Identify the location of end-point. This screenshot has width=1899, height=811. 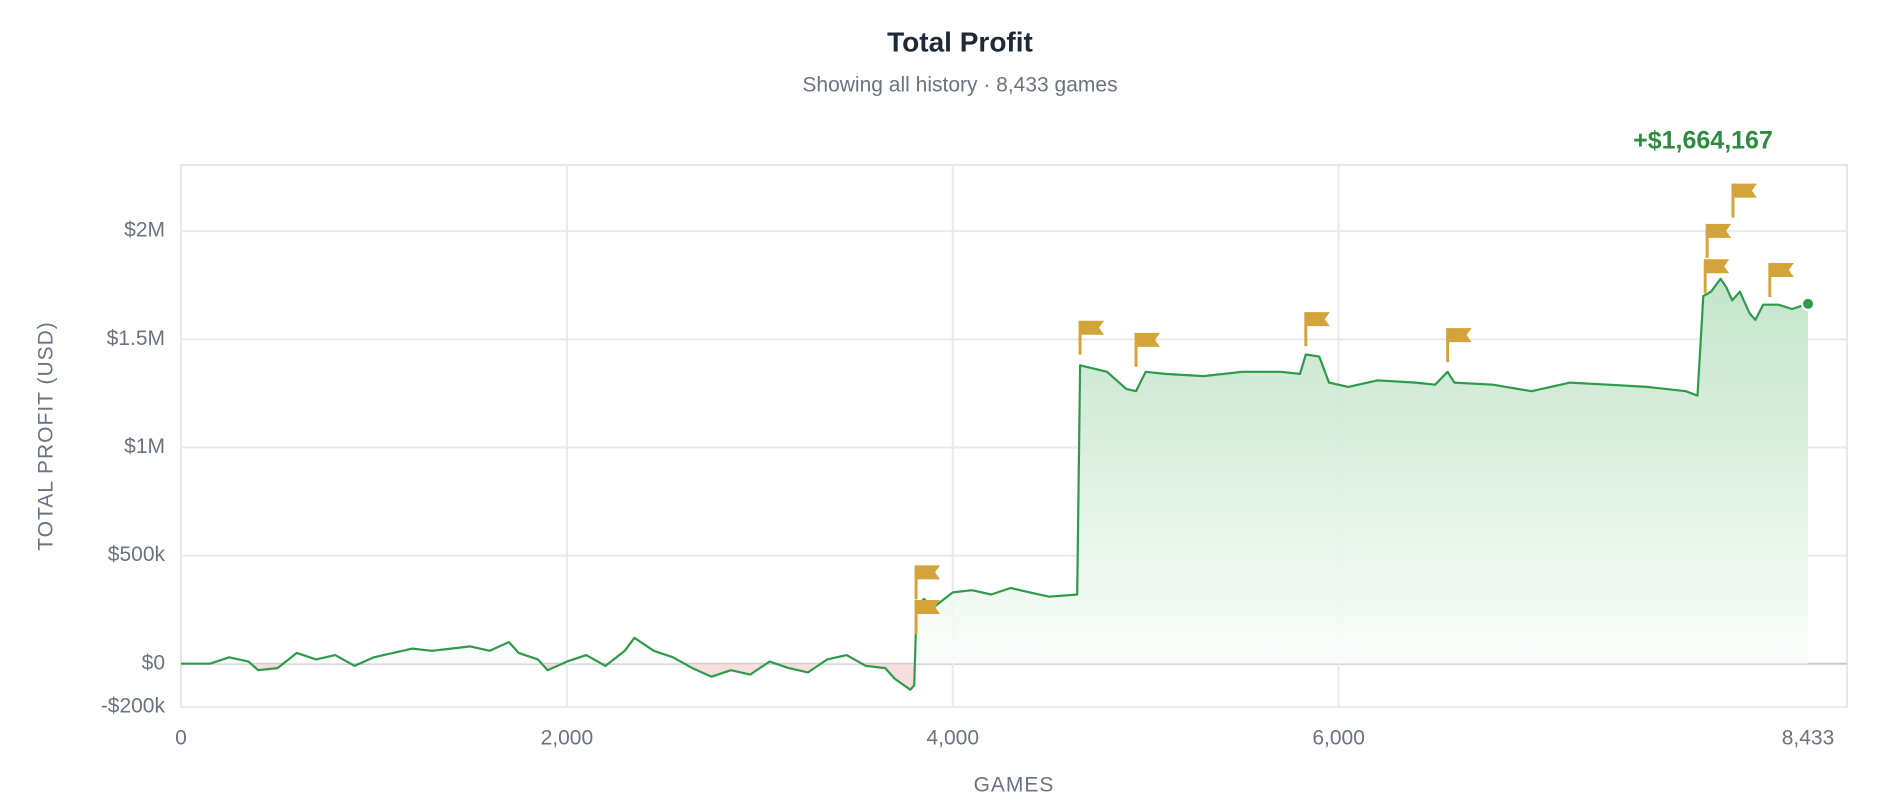
(1808, 303).